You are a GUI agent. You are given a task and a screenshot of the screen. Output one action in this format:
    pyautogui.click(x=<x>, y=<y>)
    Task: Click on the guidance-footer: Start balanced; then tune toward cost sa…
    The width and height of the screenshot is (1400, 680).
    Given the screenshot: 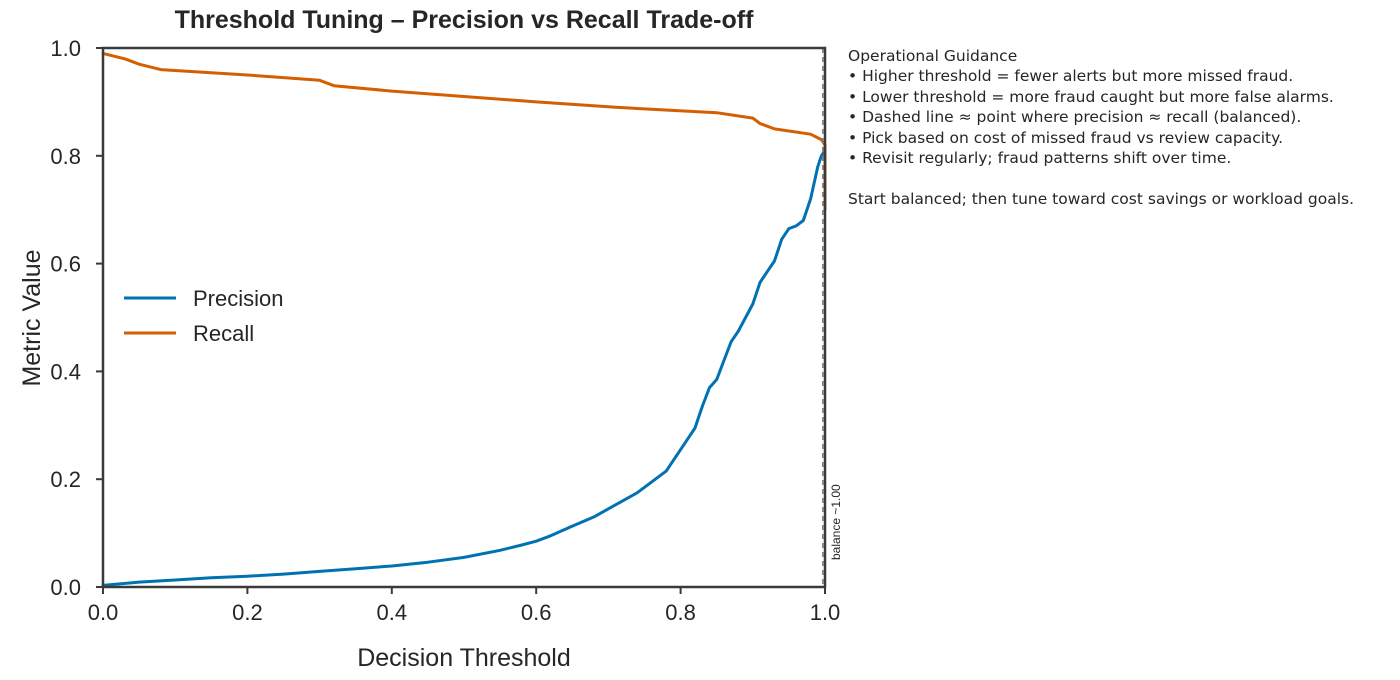 What is the action you would take?
    pyautogui.click(x=1101, y=198)
    